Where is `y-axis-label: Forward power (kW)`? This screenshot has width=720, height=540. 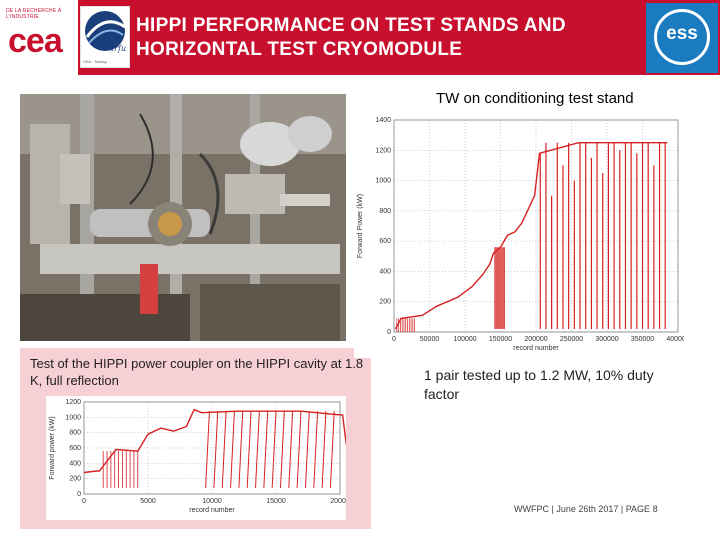 y-axis-label: Forward power (kW) is located at coordinates (52, 447).